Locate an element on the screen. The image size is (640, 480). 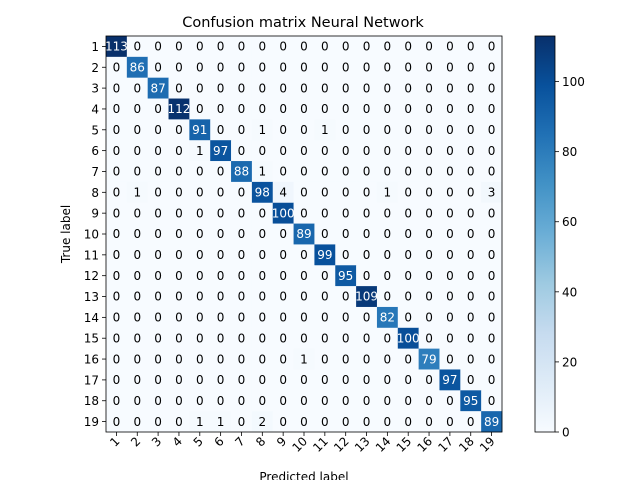
y-tick-label: 14 is located at coordinates (91, 318).